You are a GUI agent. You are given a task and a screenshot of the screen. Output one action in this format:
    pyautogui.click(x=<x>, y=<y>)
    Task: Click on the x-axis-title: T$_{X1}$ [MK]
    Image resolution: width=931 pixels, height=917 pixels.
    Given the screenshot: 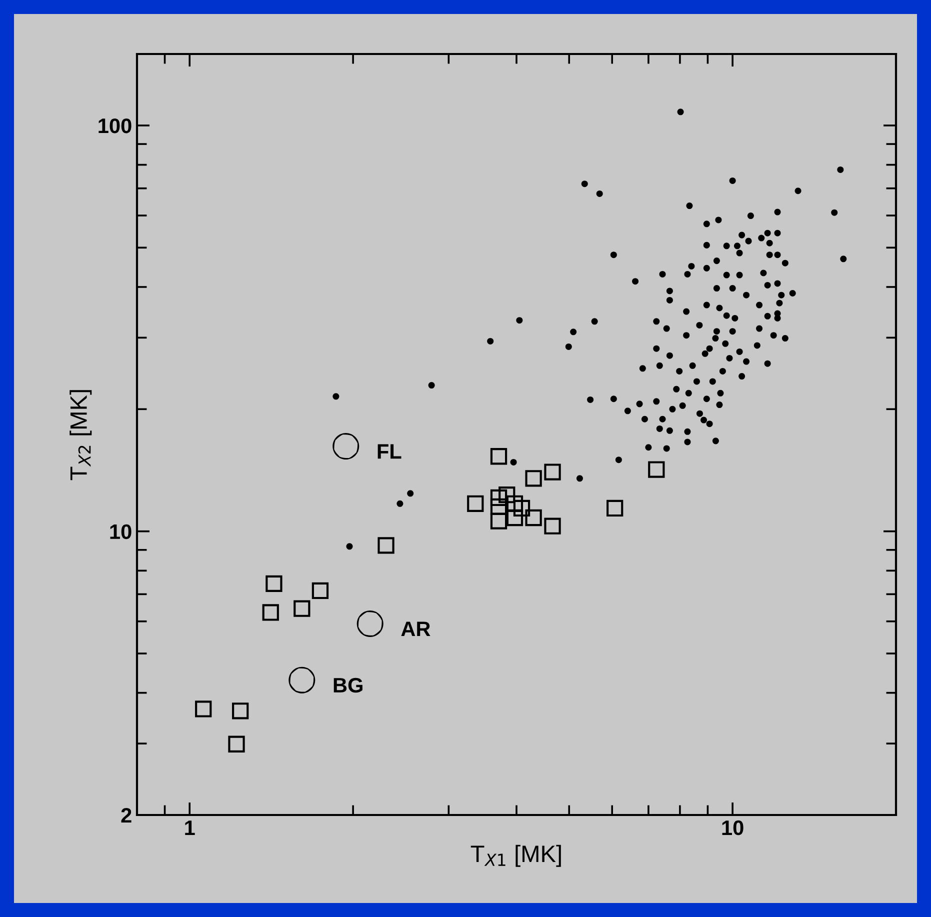 What is the action you would take?
    pyautogui.click(x=515, y=855)
    